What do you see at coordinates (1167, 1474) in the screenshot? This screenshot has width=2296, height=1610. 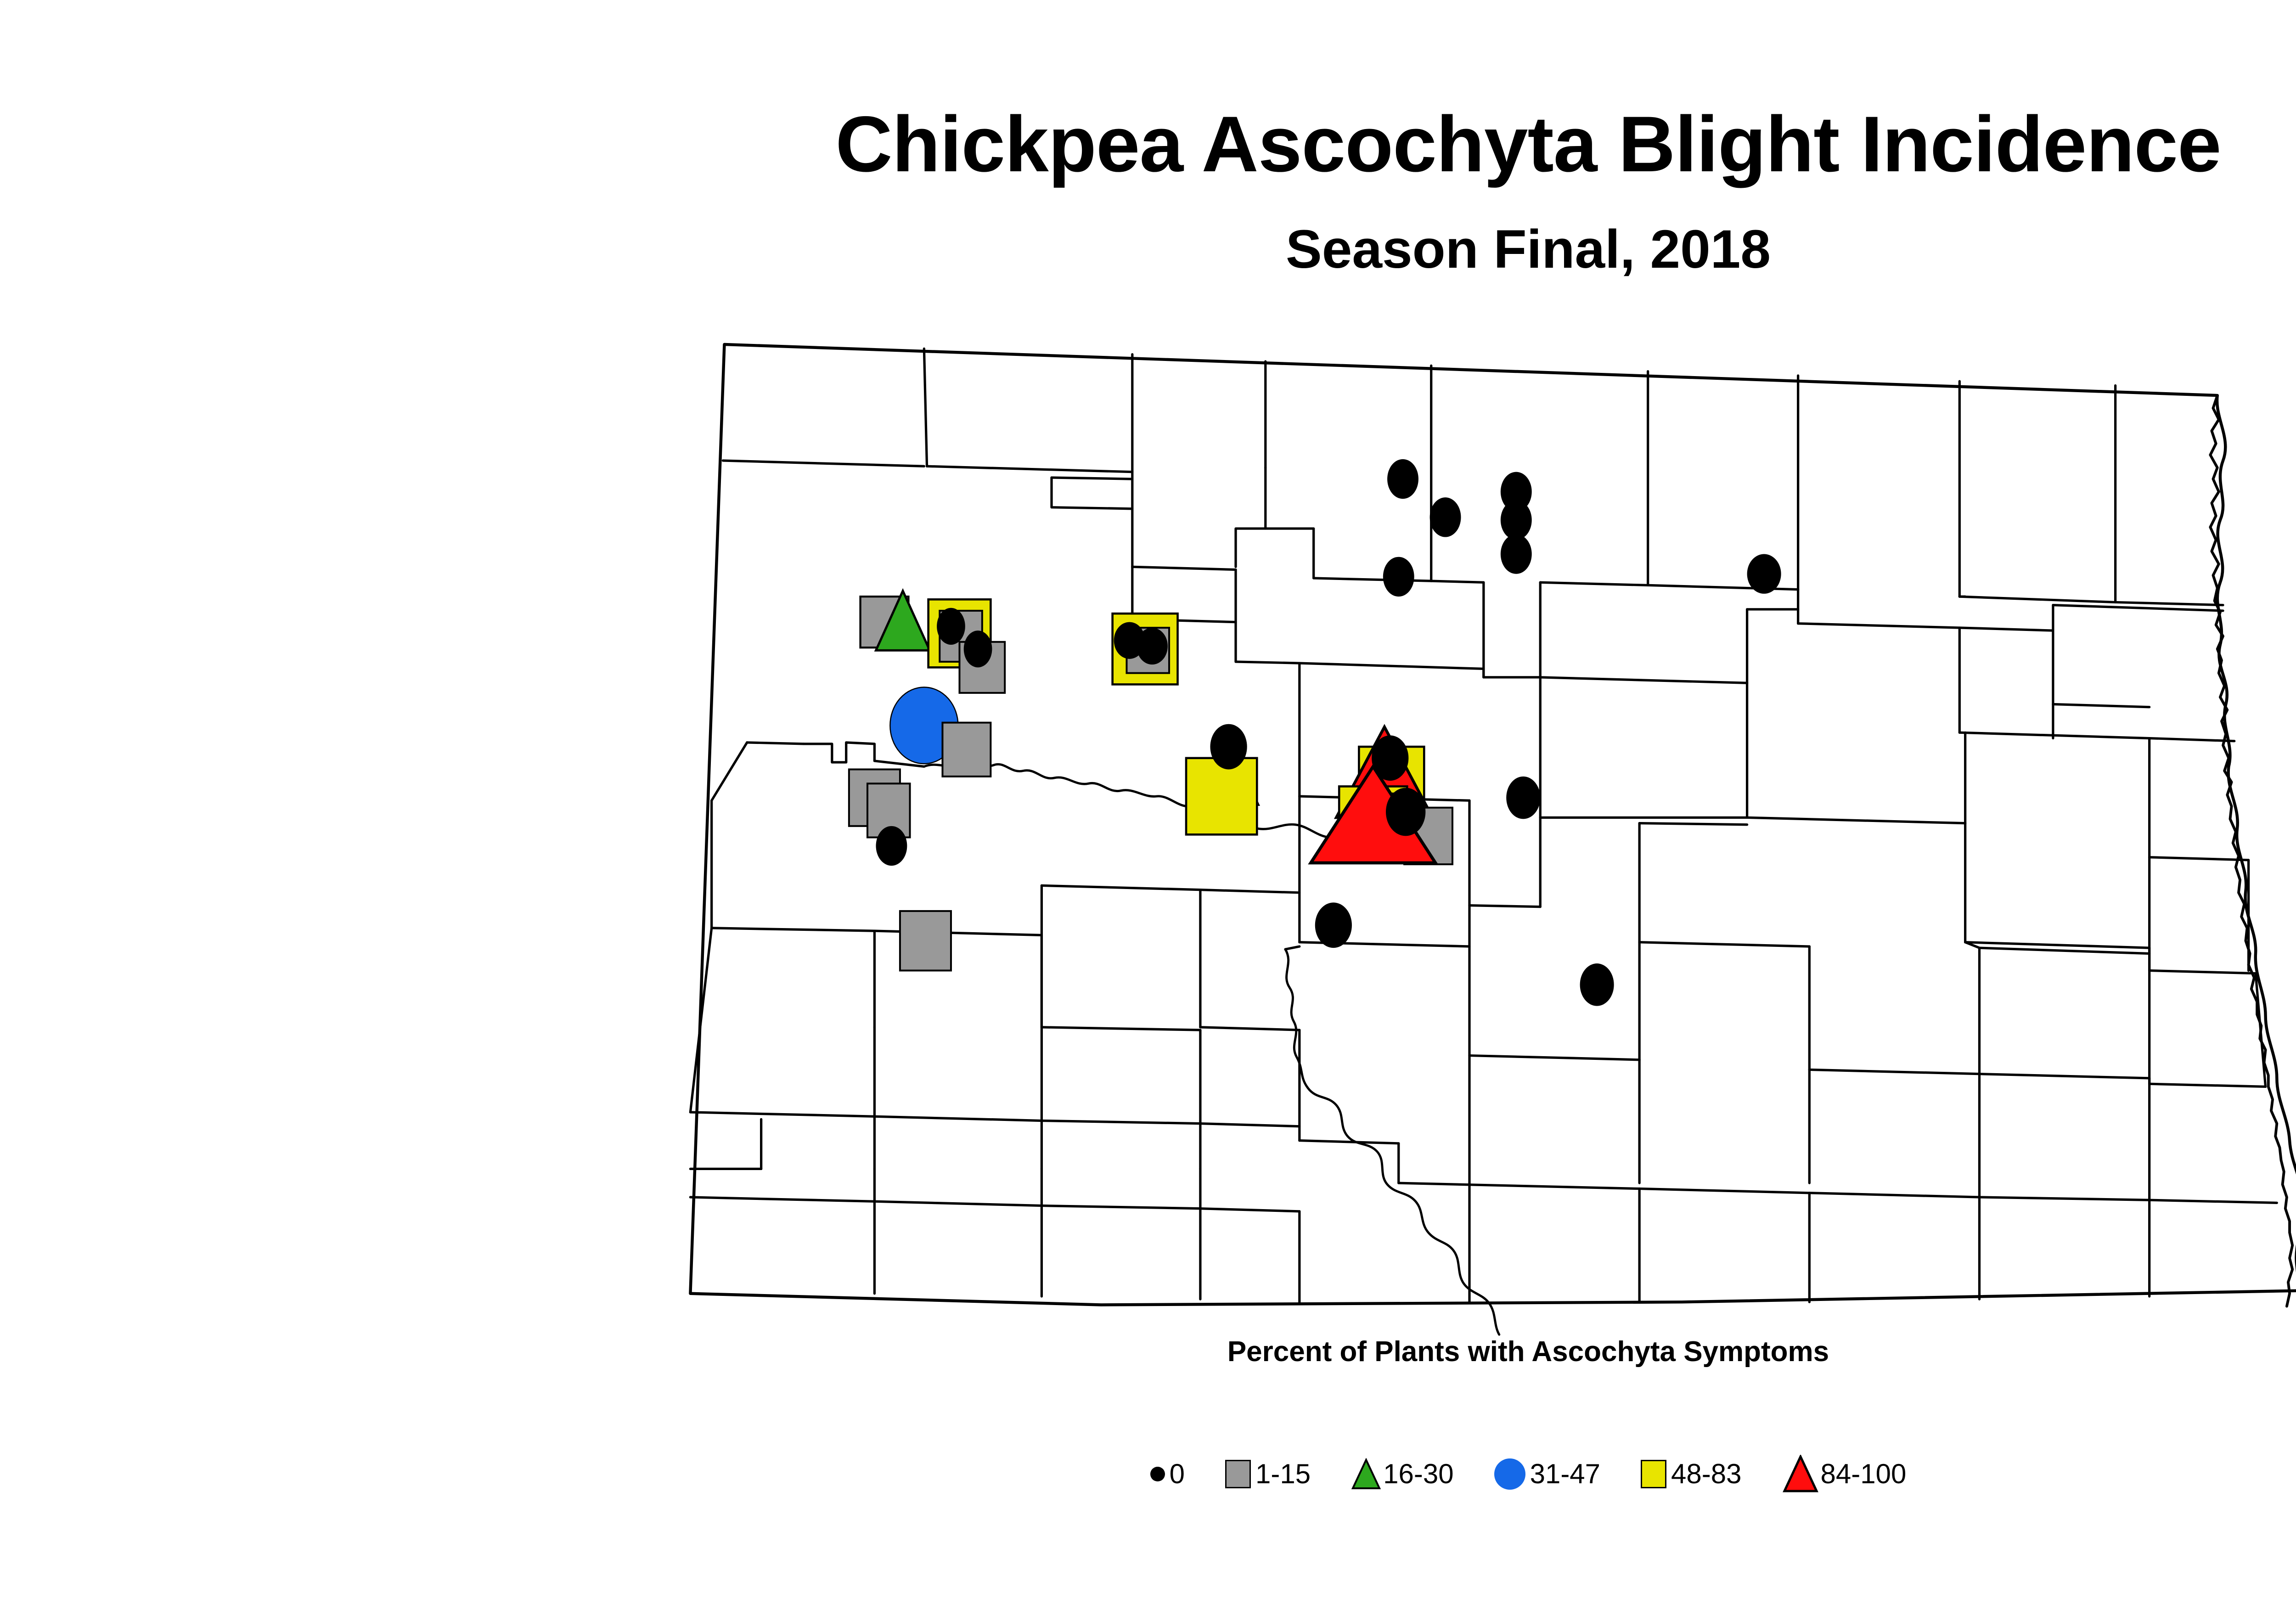 I see `legend-item-0: 0` at bounding box center [1167, 1474].